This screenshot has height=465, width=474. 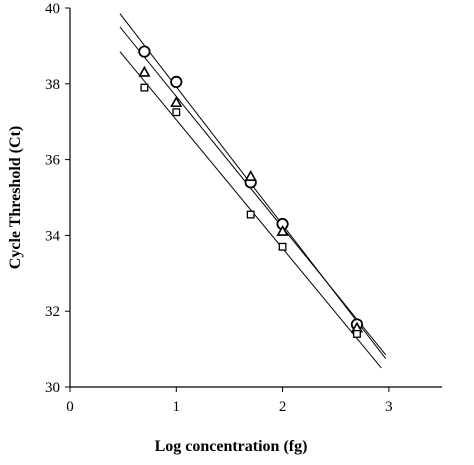 What do you see at coordinates (231, 446) in the screenshot?
I see `x-axis-title: Log concentration (fg)` at bounding box center [231, 446].